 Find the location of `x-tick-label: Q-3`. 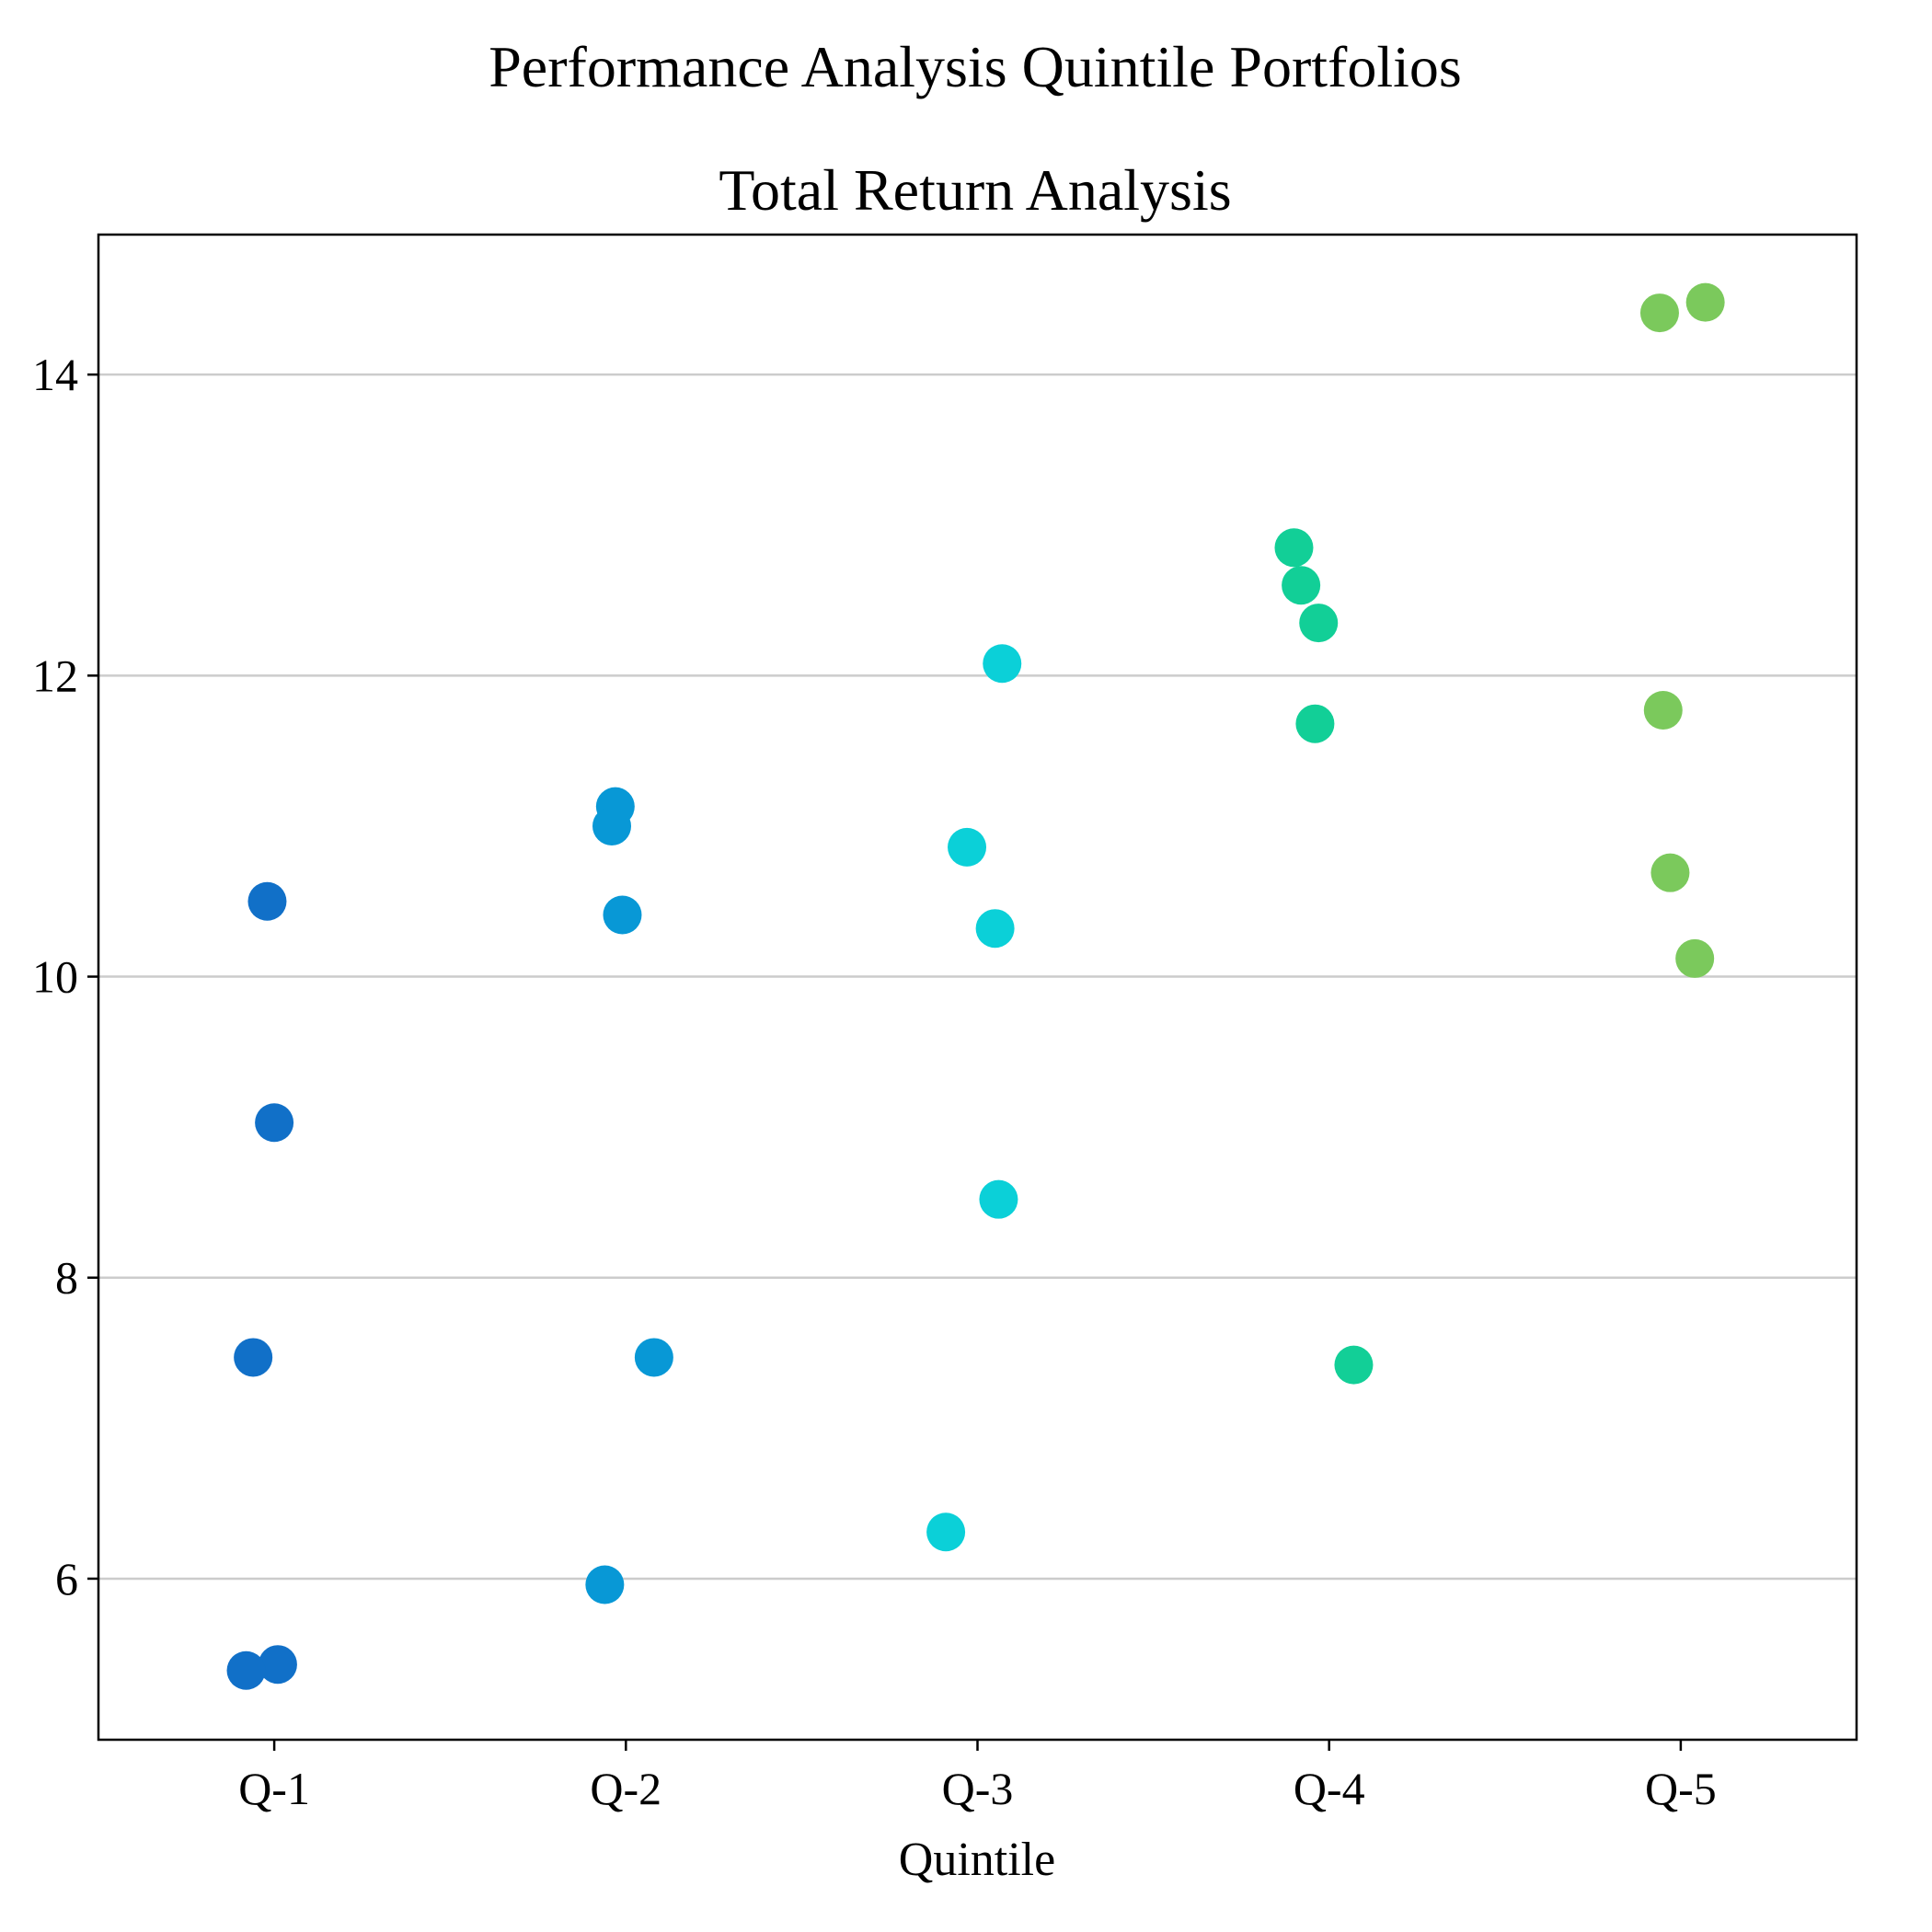

x-tick-label: Q-3 is located at coordinates (978, 1788).